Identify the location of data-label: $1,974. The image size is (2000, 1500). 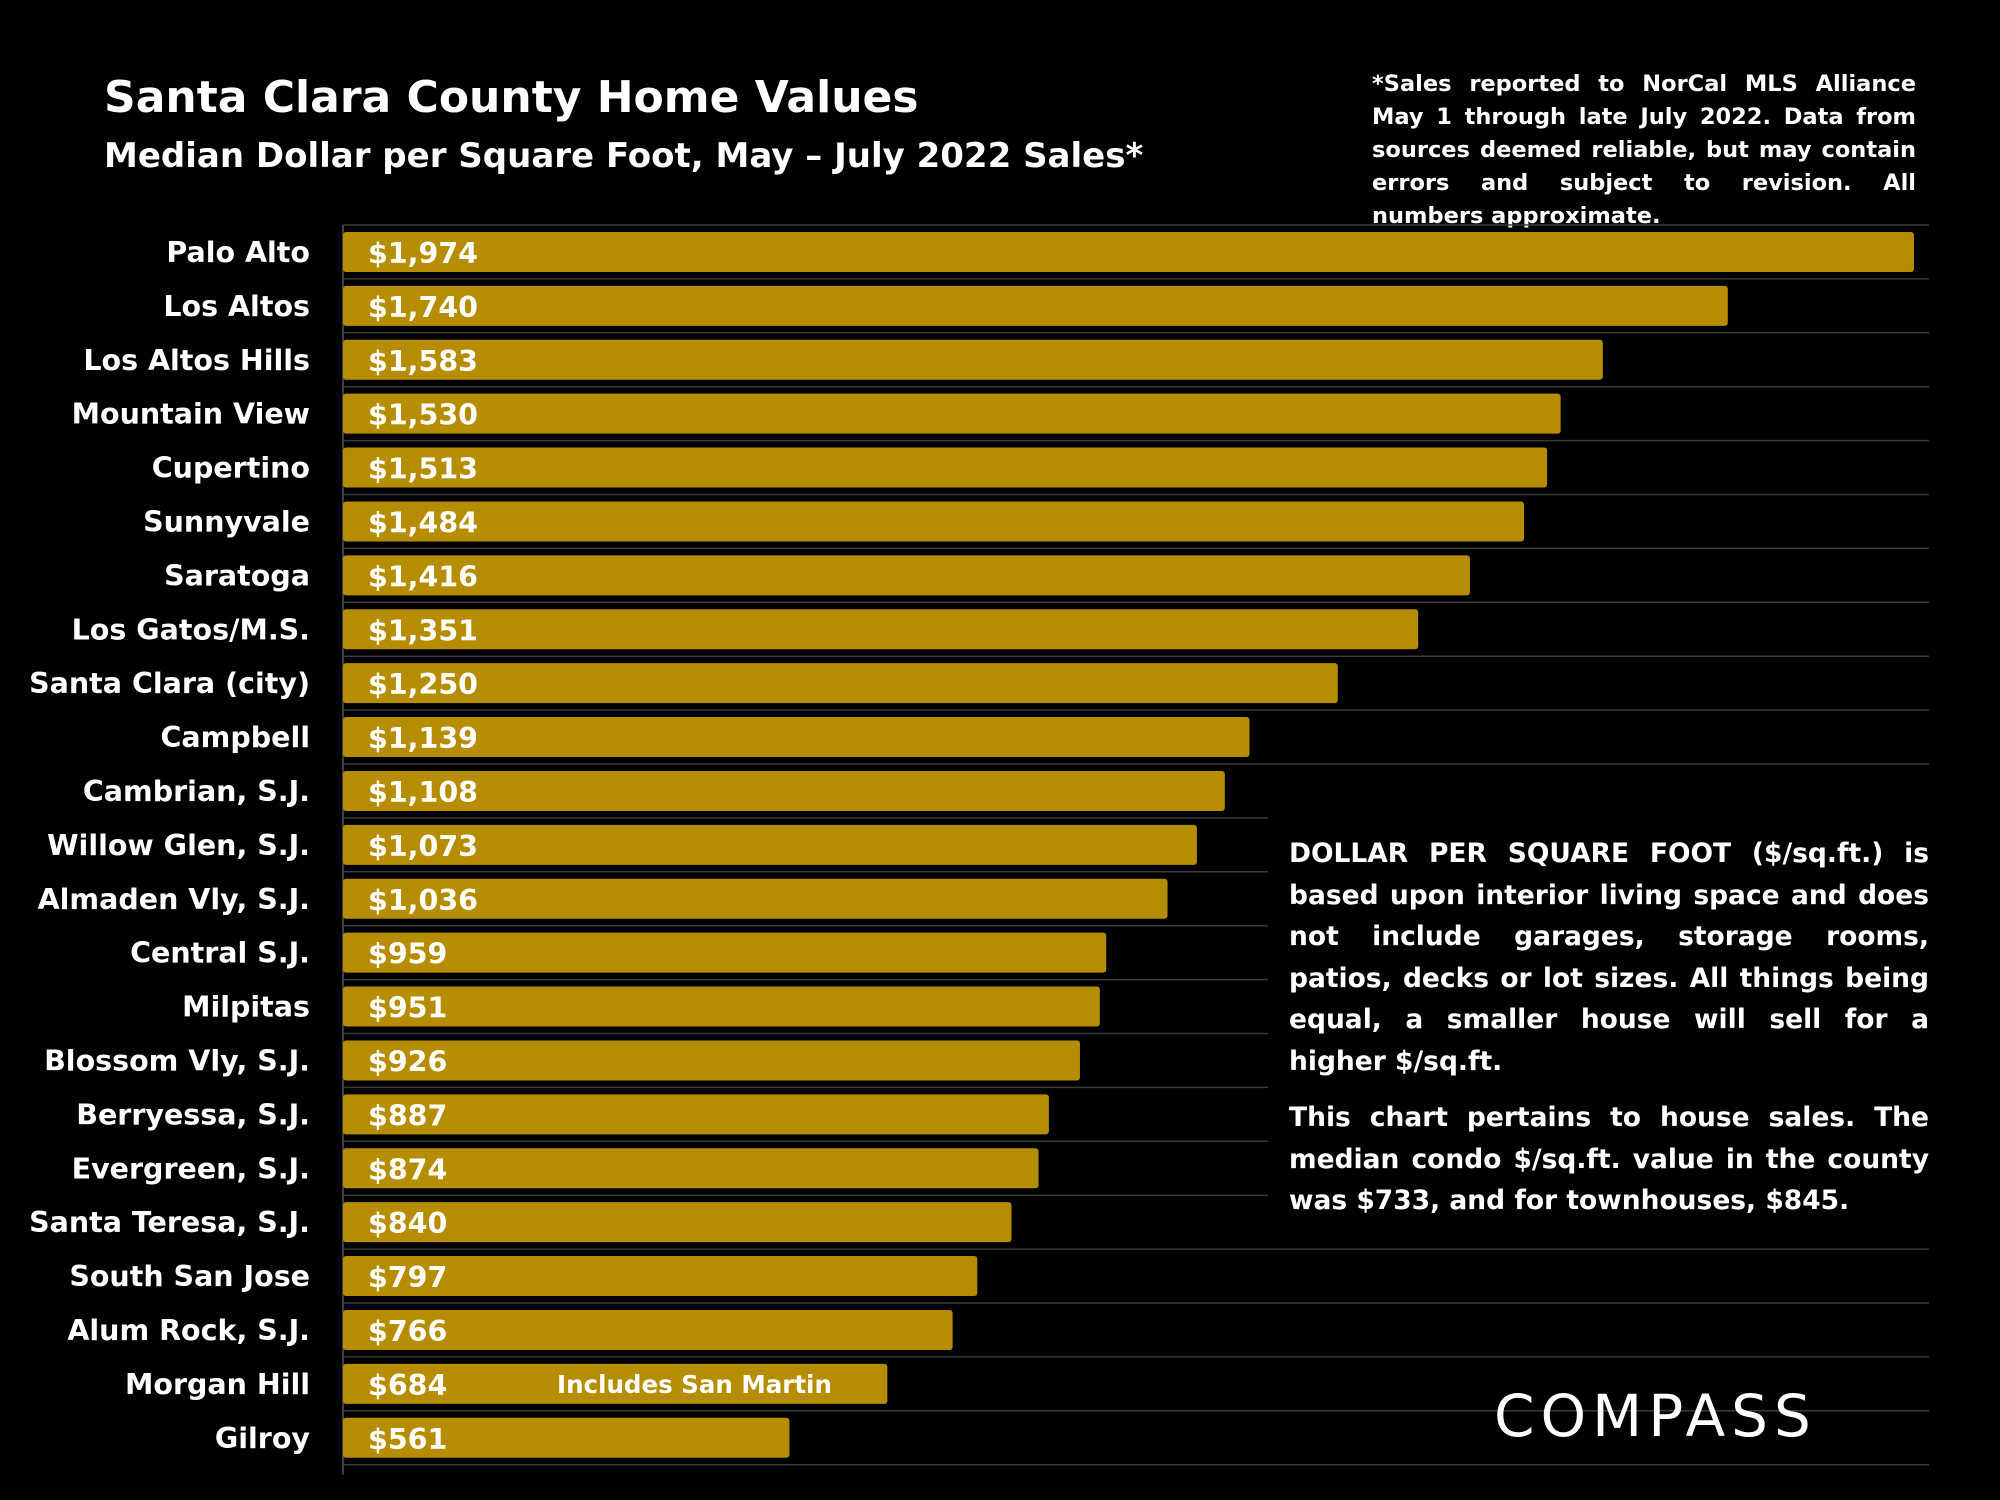
(423, 253).